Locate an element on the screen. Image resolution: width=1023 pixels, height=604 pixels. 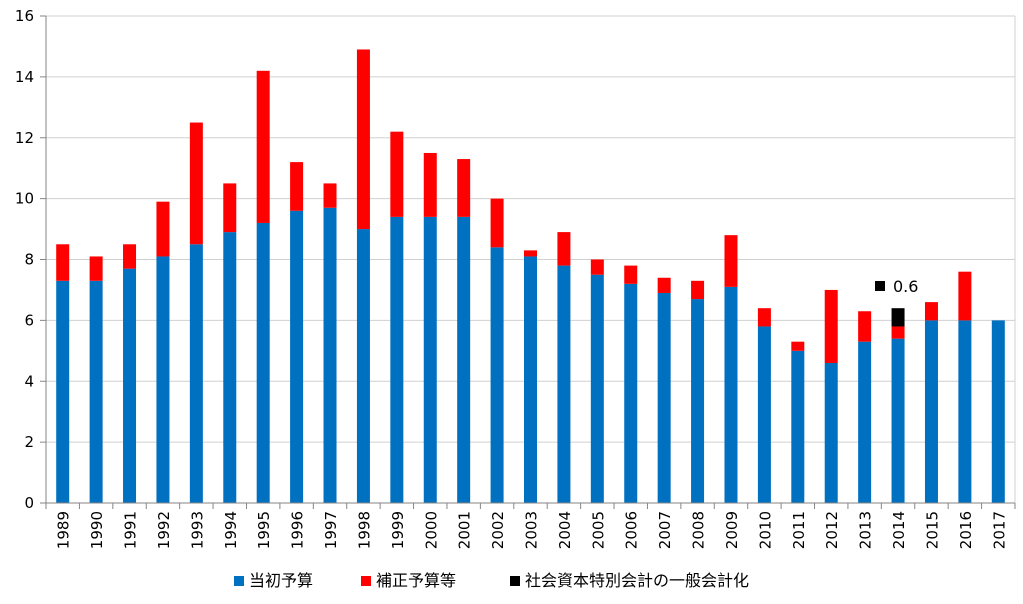
x-tick-label: 1998 is located at coordinates (364, 530).